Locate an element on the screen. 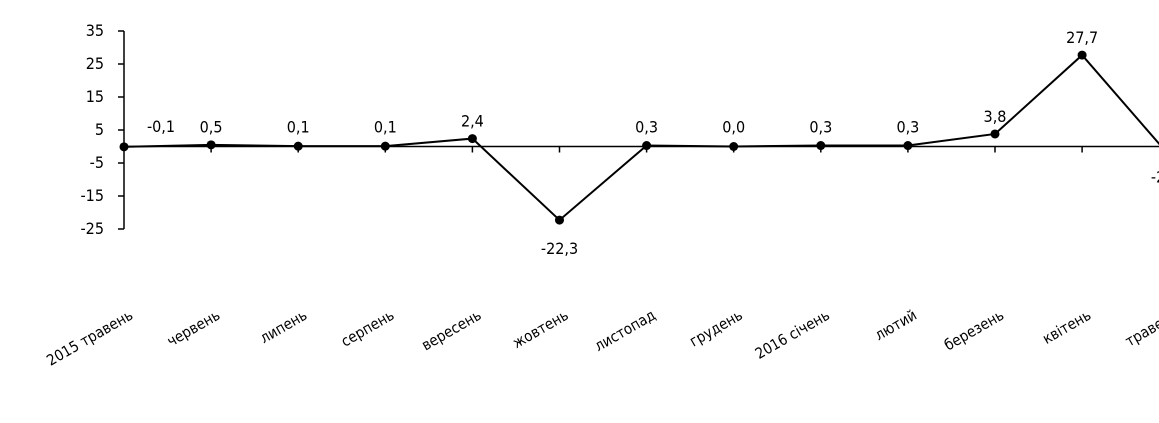  data-label: -0,1 is located at coordinates (161, 126).